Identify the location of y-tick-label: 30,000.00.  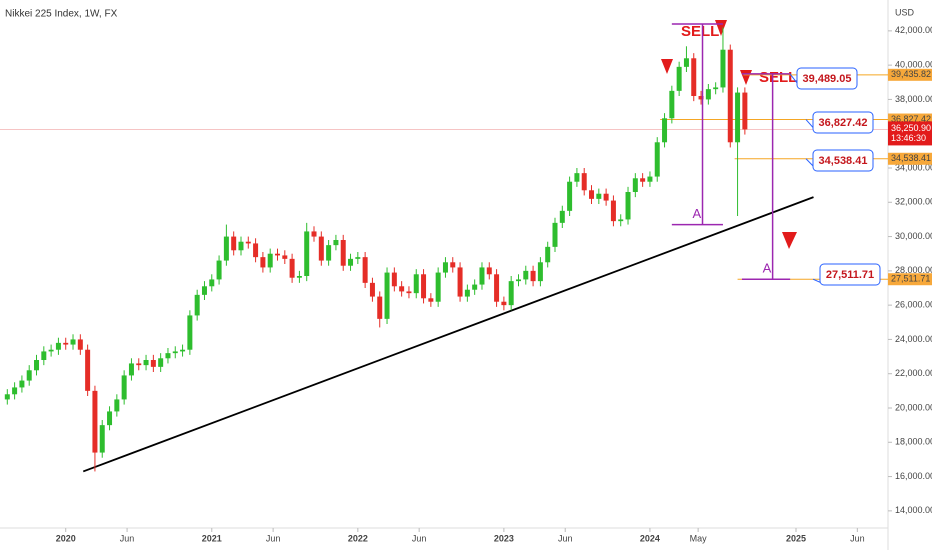
(913, 236).